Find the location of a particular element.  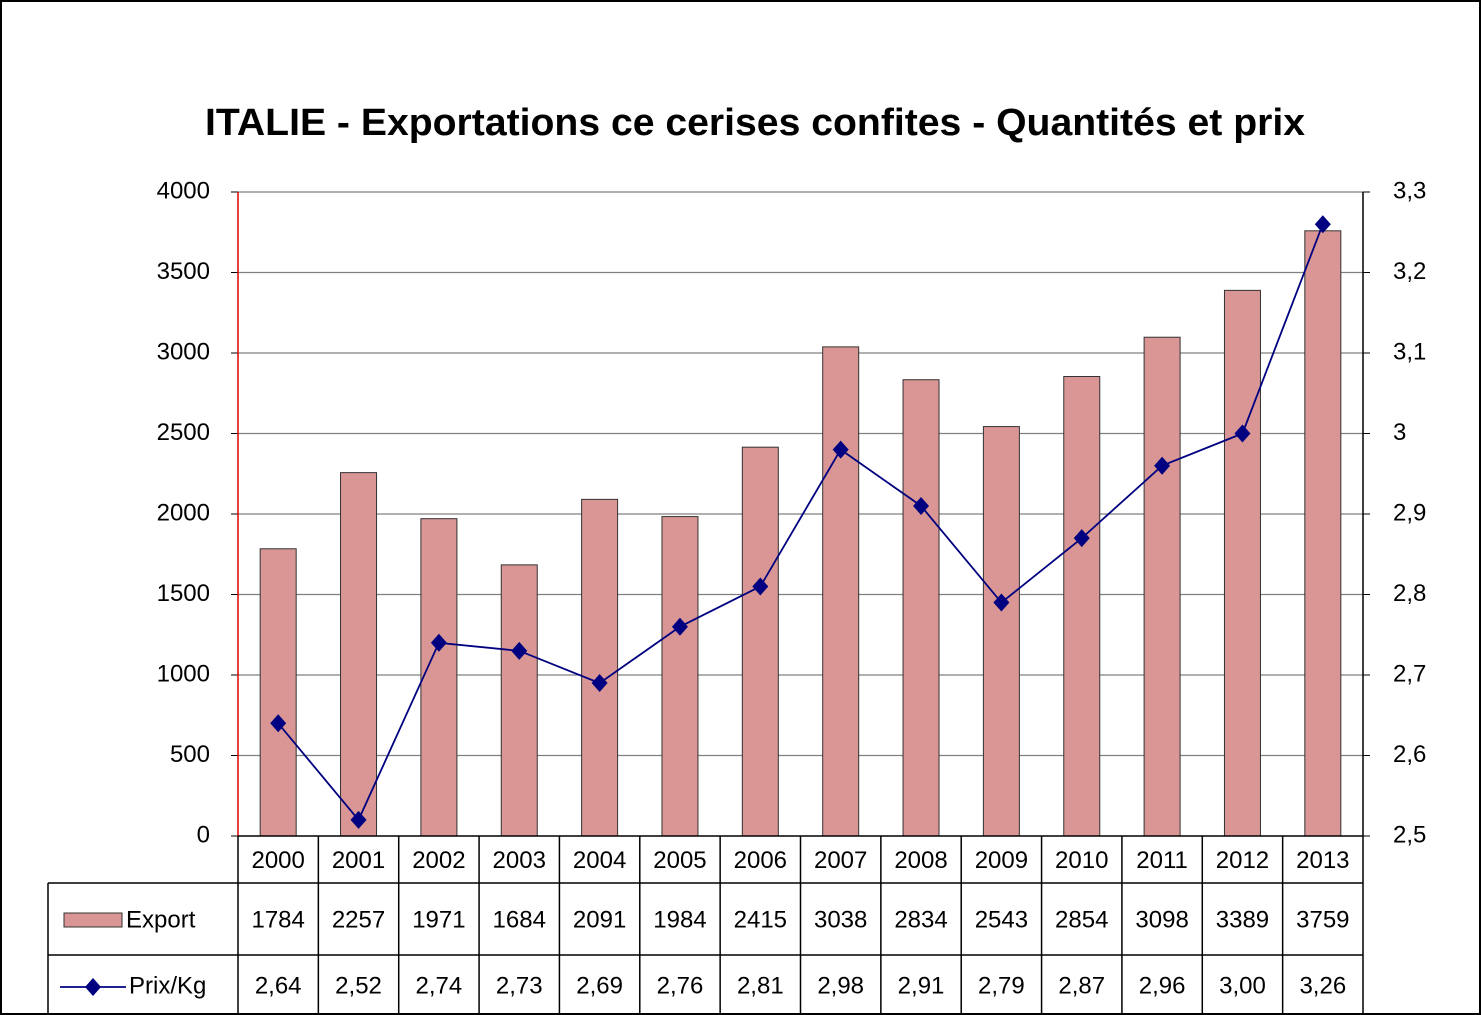

x-tick-label: 2001 is located at coordinates (358, 860).